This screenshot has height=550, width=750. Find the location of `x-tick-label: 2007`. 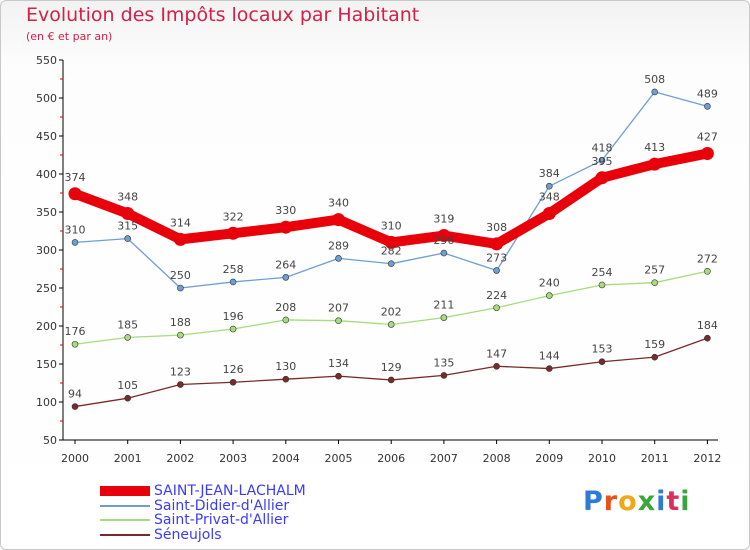

x-tick-label: 2007 is located at coordinates (444, 458).